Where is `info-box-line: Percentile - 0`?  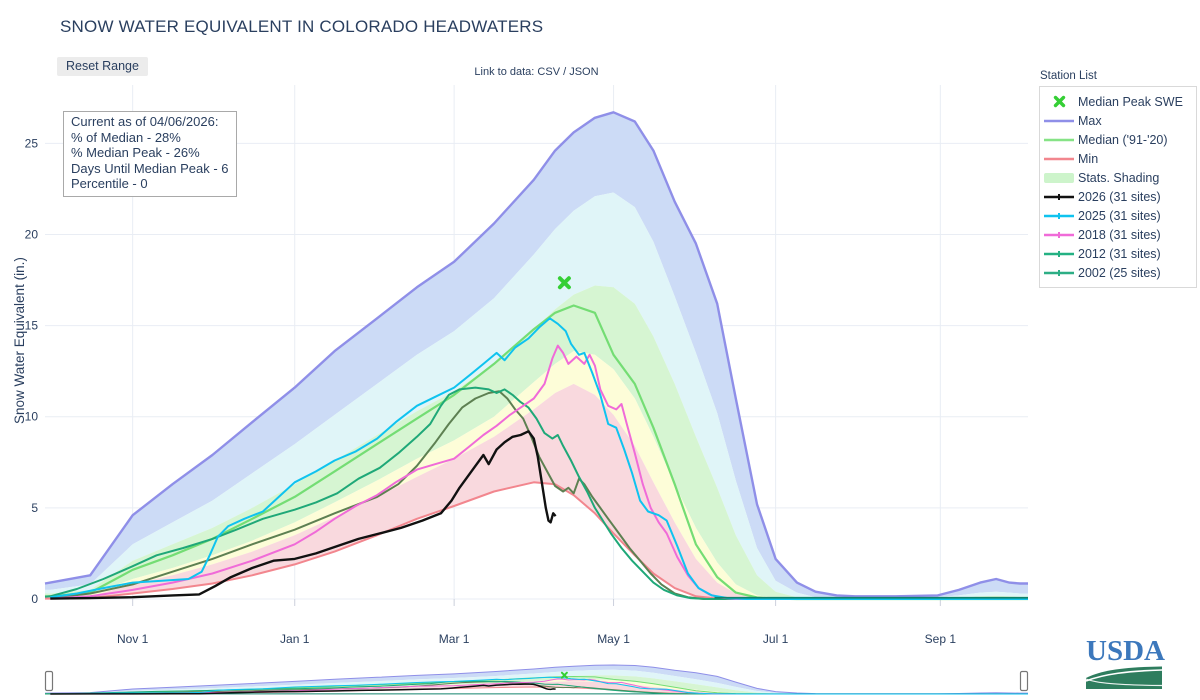 info-box-line: Percentile - 0 is located at coordinates (109, 184).